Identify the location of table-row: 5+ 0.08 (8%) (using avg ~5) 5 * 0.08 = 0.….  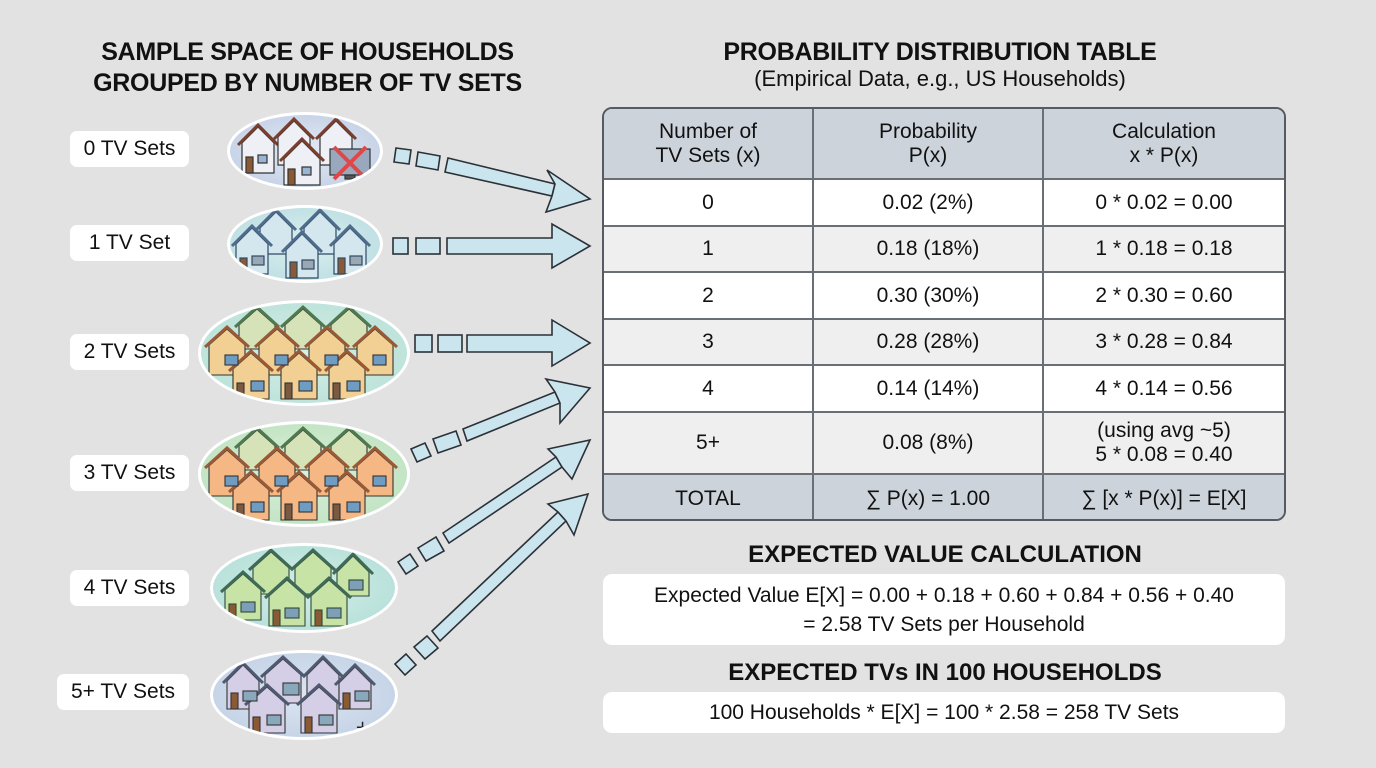
(944, 444).